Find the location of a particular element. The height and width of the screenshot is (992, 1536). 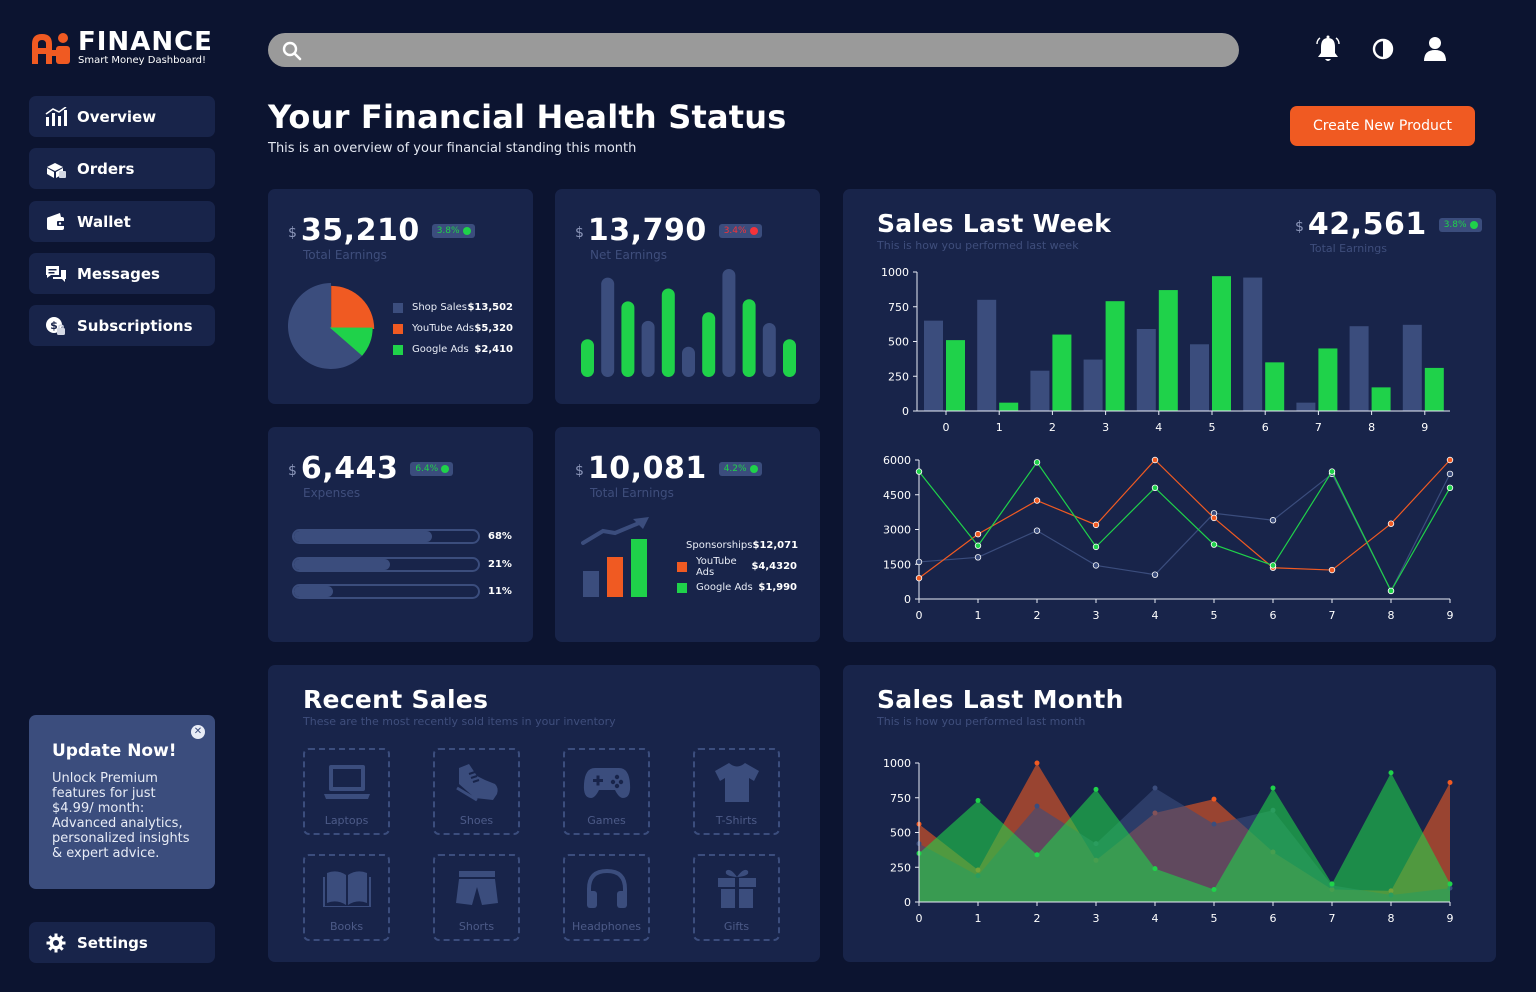

sidebar-item-subscriptions: $ Subscriptions is located at coordinates (122, 325).